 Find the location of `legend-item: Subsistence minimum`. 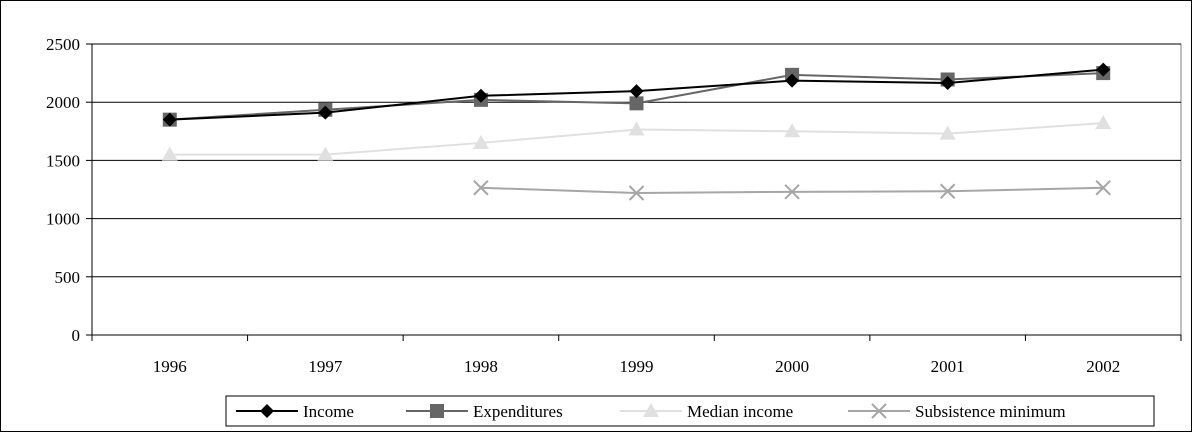

legend-item: Subsistence minimum is located at coordinates (957, 411).